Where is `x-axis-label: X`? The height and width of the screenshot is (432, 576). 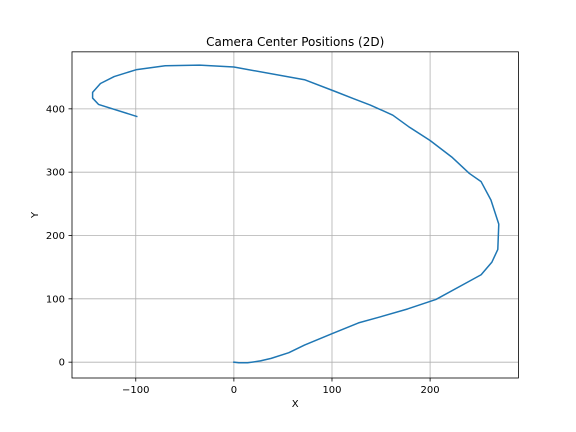 x-axis-label: X is located at coordinates (295, 404).